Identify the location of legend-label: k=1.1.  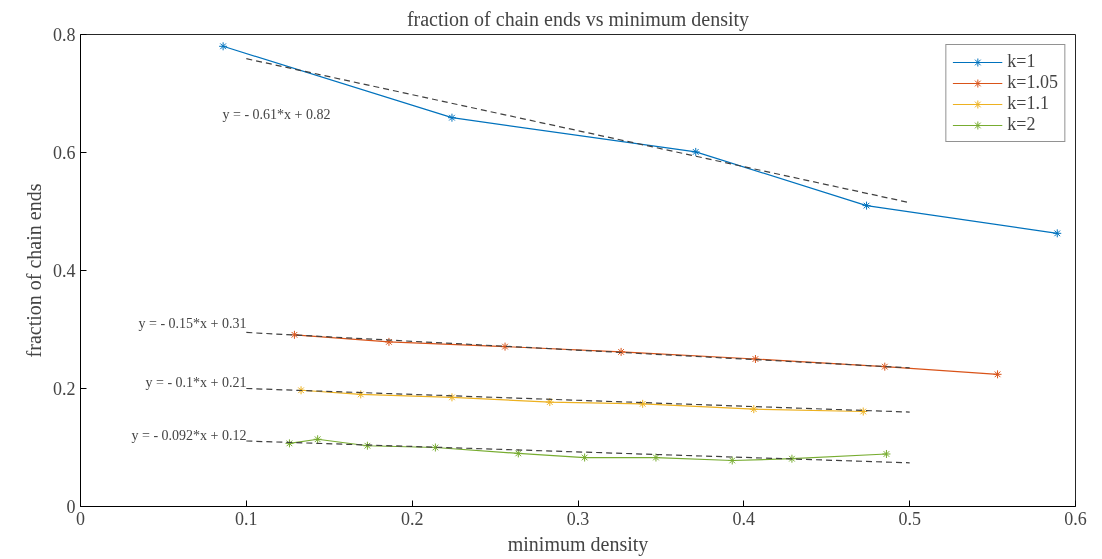
(1028, 103).